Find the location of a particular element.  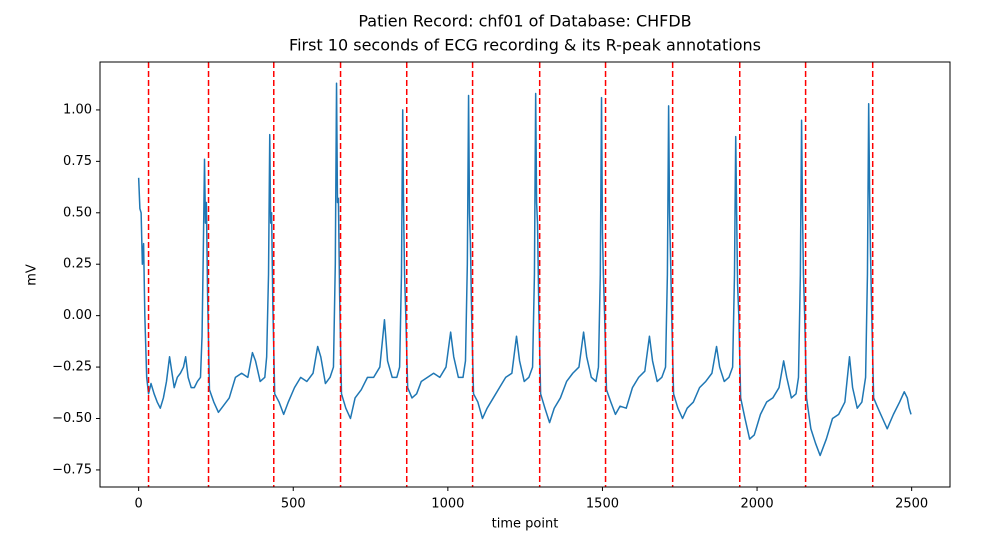

y-tick-label: 0.50 is located at coordinates (77, 212).